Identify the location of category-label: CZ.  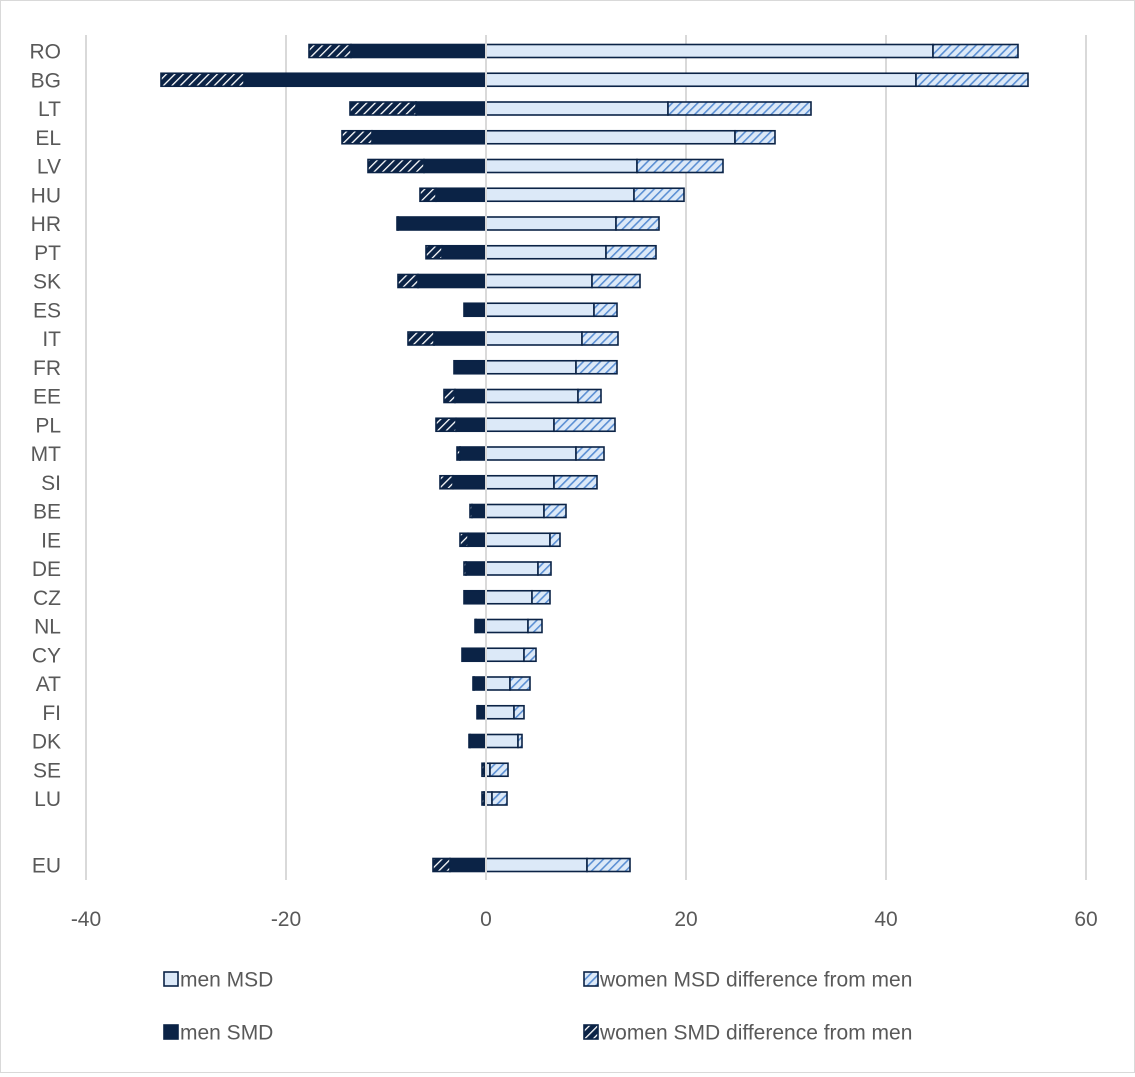
(47, 598).